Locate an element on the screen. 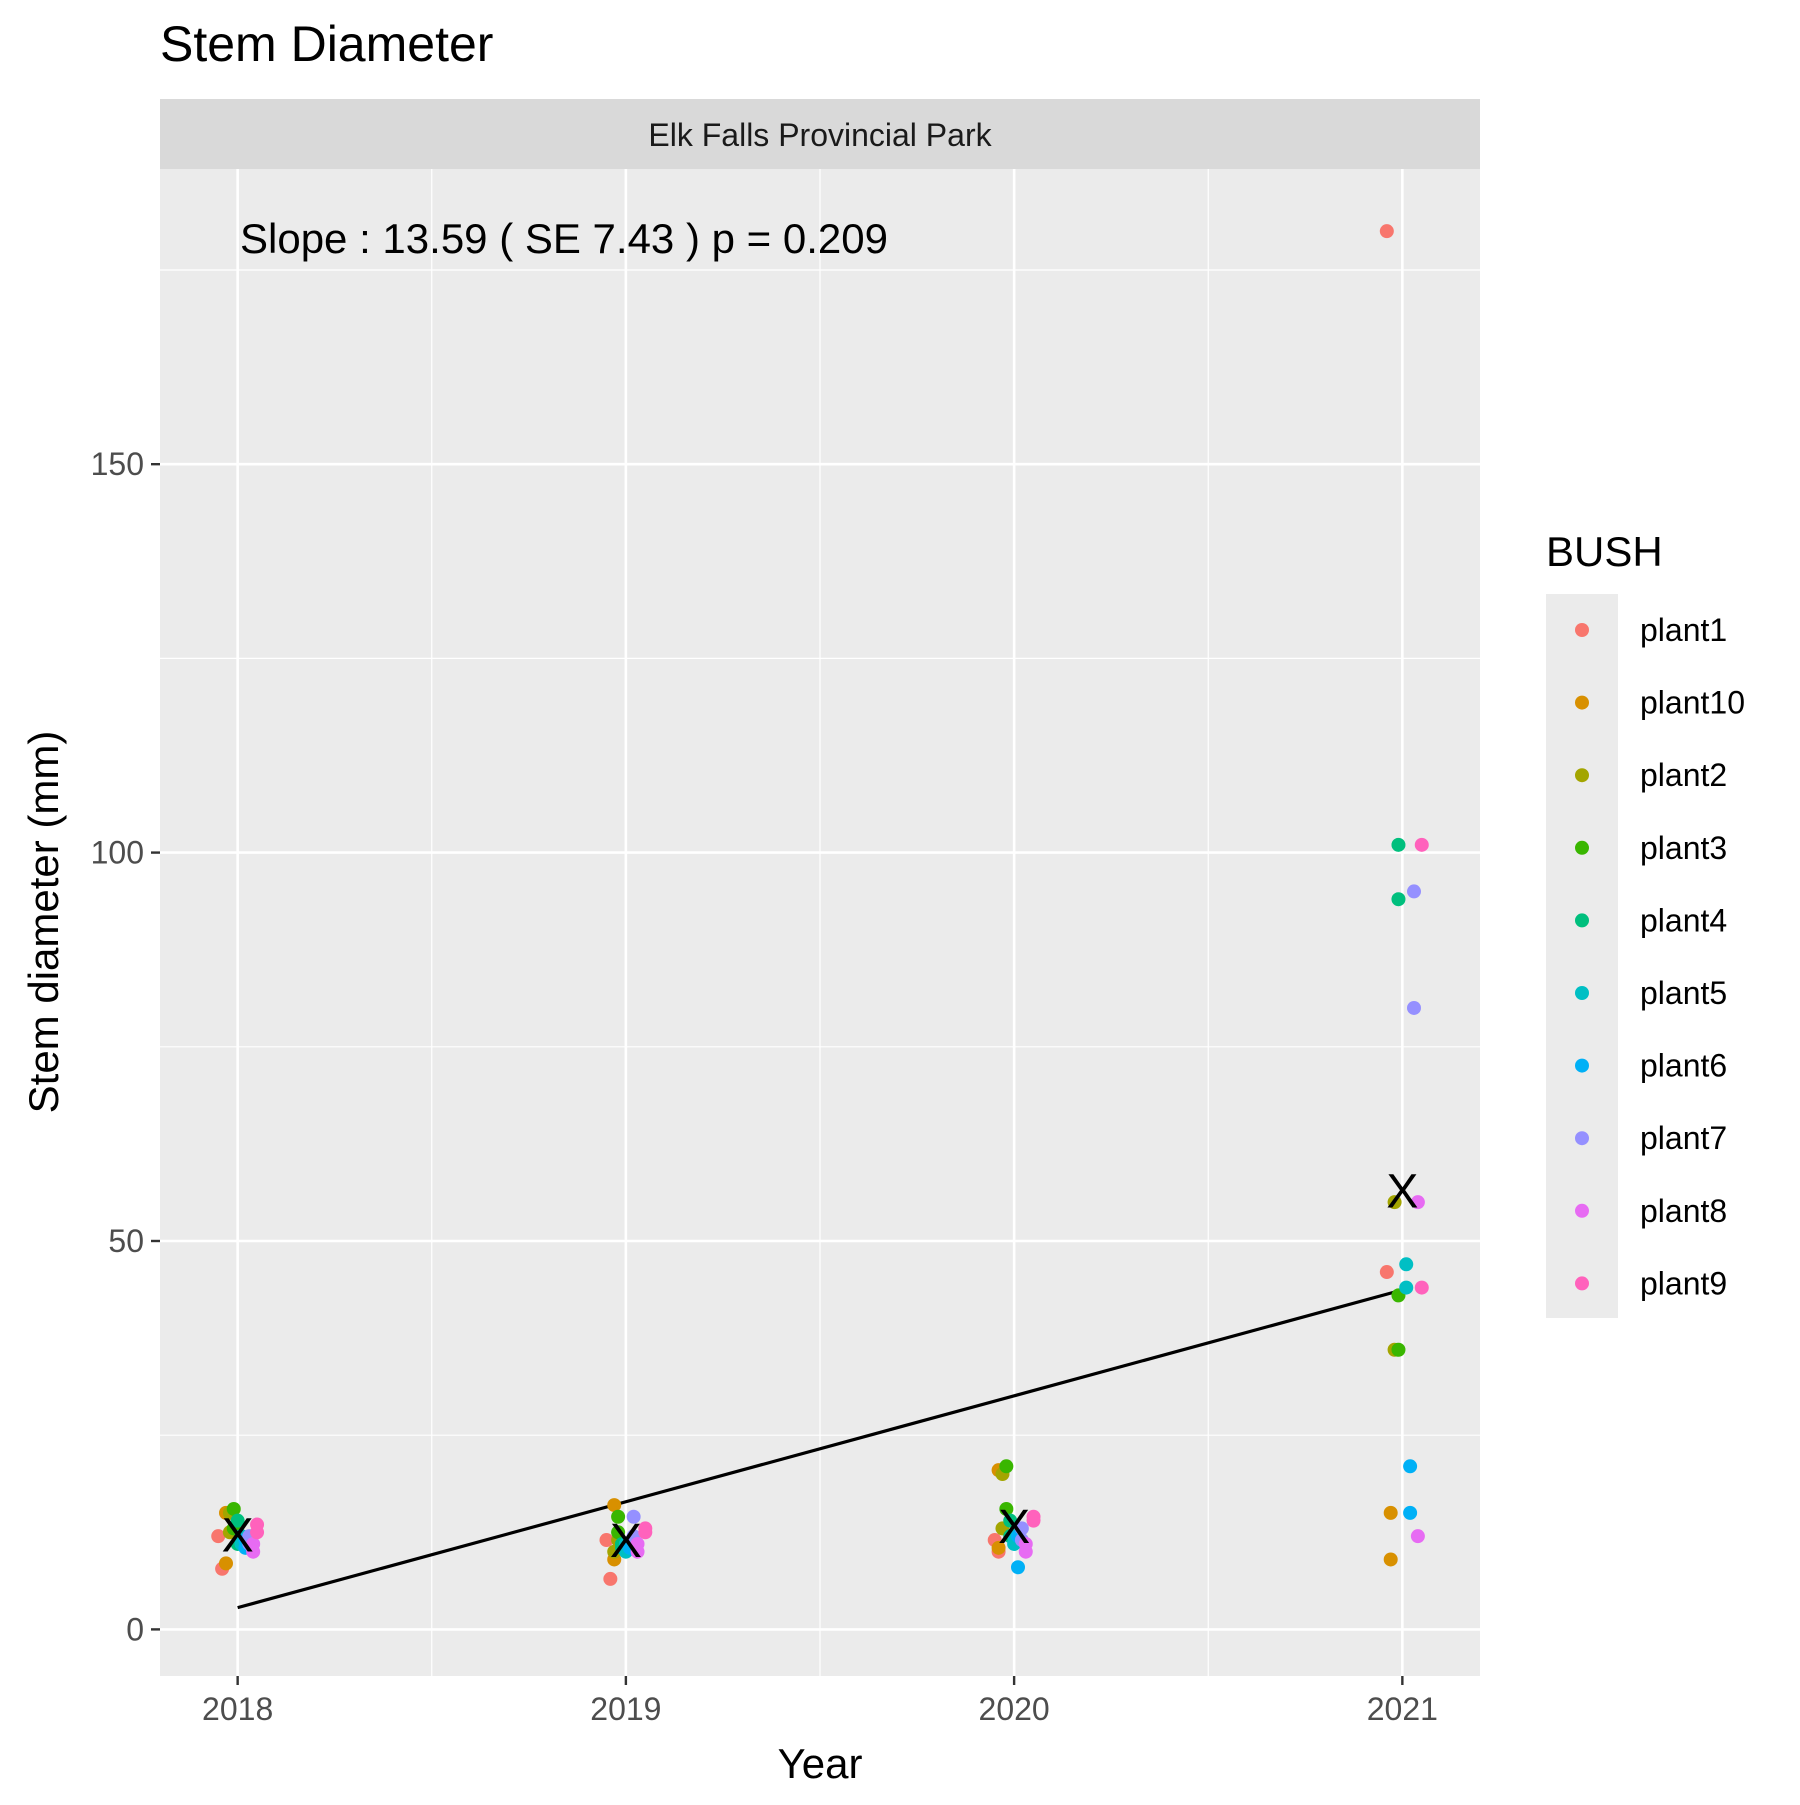 The width and height of the screenshot is (1800, 1805). legend-key-plant1 is located at coordinates (1582, 630).